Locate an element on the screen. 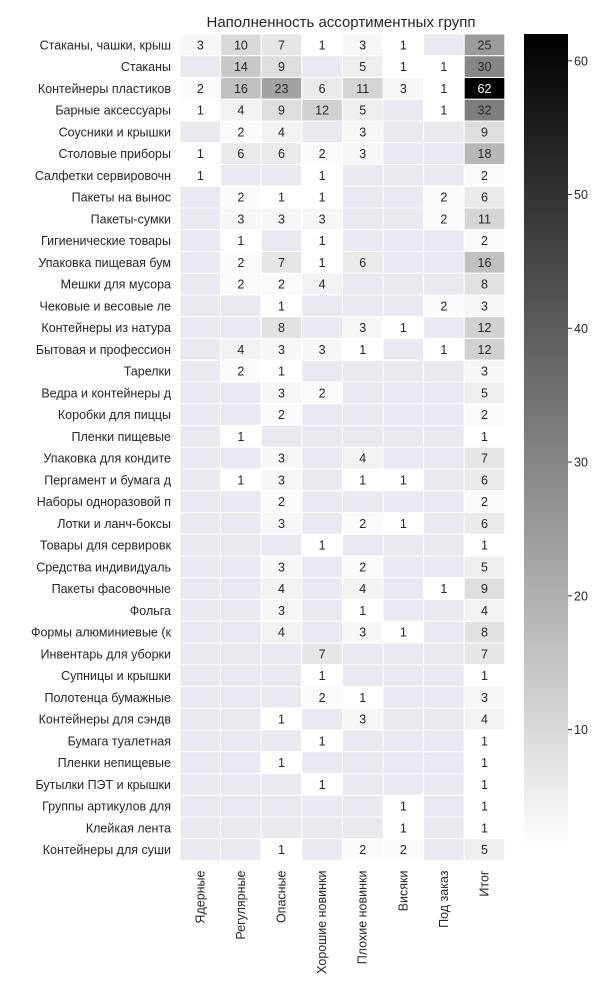 Image resolution: width=600 pixels, height=1005 pixels. row-label: Коробки для пиццы is located at coordinates (114, 415).